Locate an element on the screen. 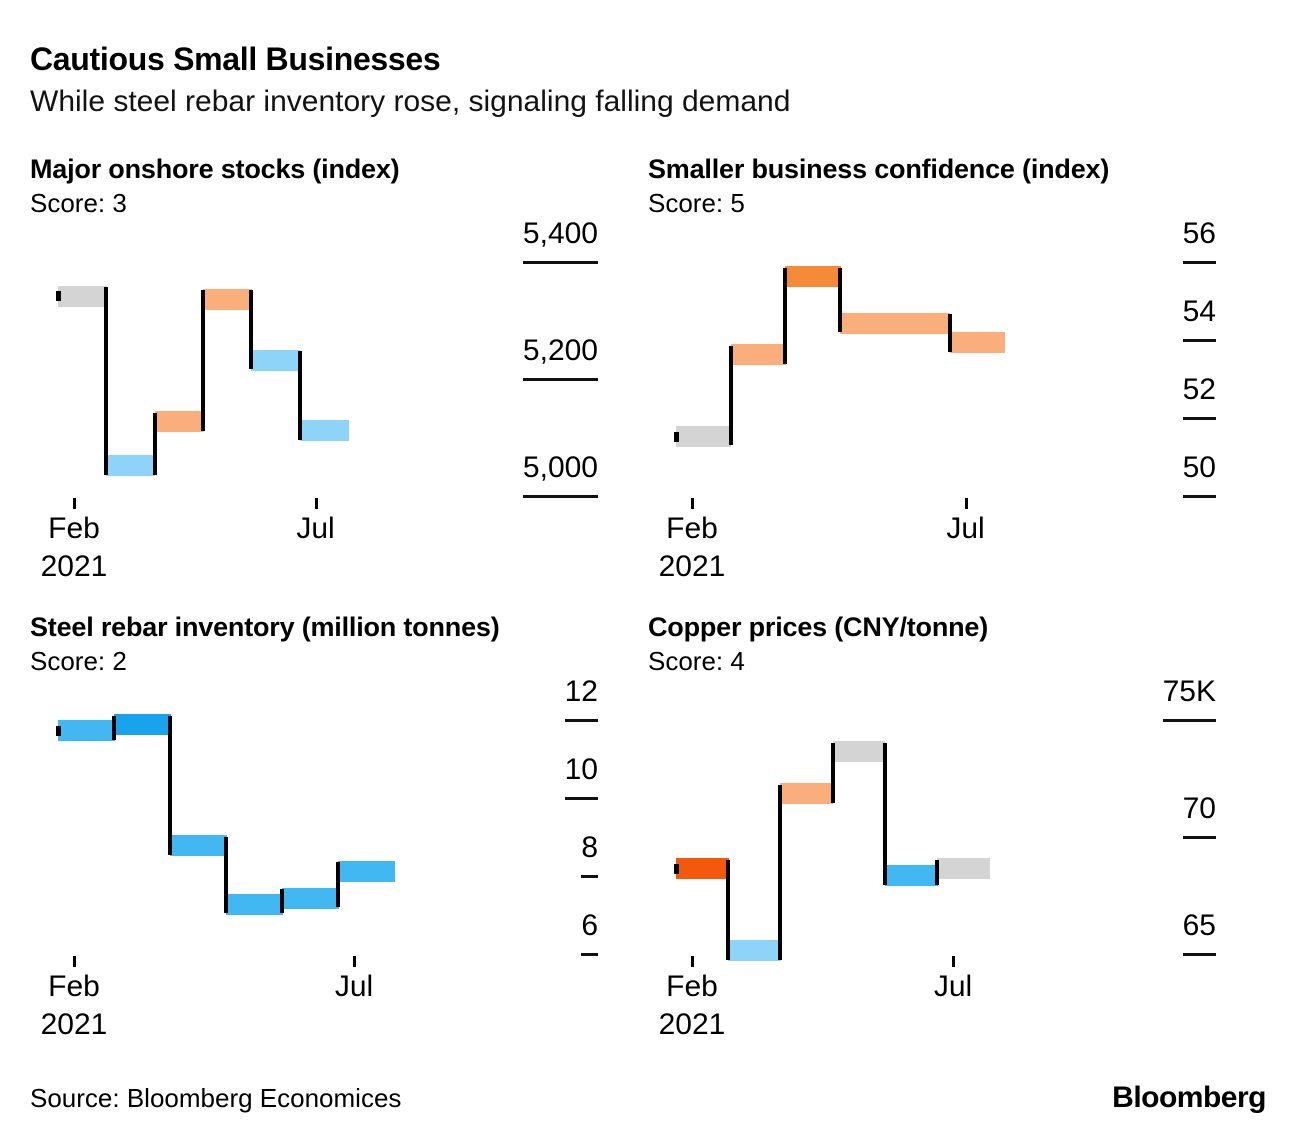  y-axis-tick: 6 is located at coordinates (589, 932).